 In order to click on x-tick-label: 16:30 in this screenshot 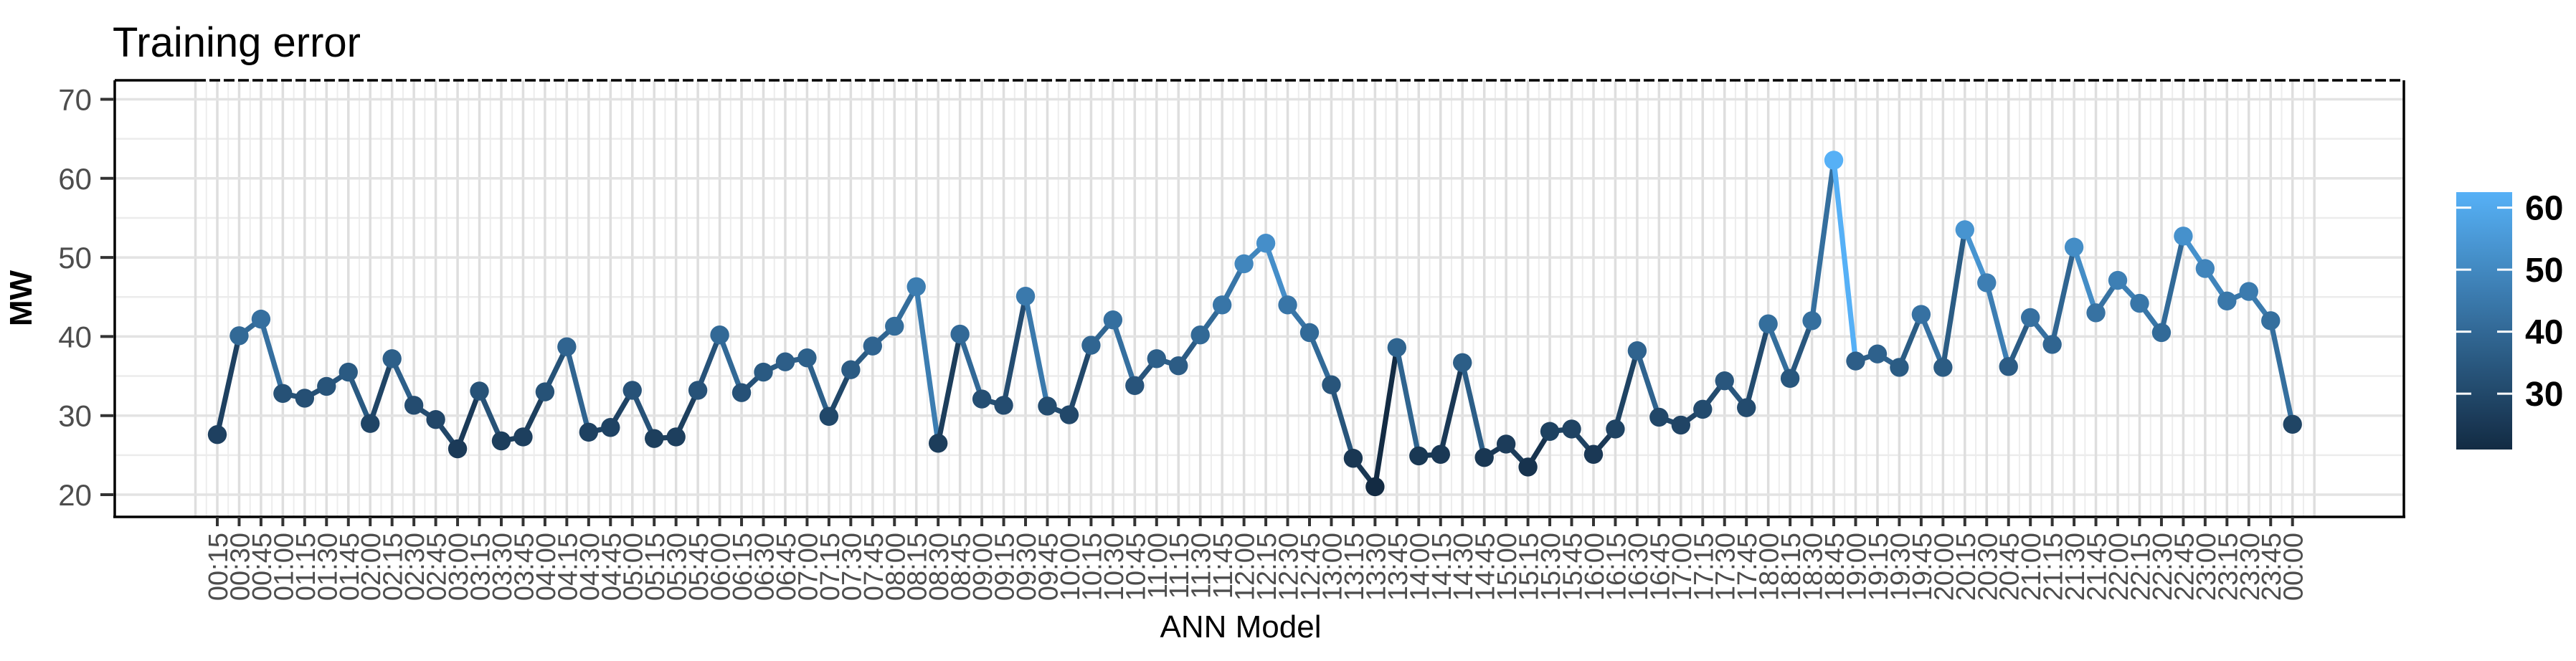, I will do `click(1639, 567)`.